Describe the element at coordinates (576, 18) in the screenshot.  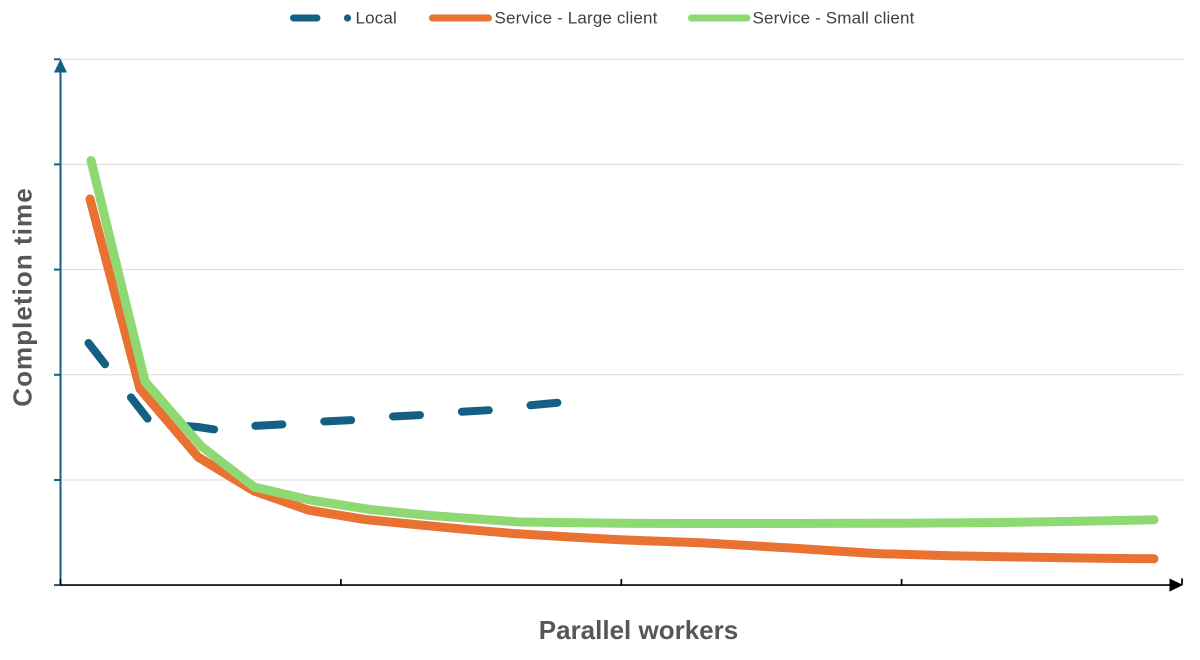
I see `svg-text: Service - Large client` at that location.